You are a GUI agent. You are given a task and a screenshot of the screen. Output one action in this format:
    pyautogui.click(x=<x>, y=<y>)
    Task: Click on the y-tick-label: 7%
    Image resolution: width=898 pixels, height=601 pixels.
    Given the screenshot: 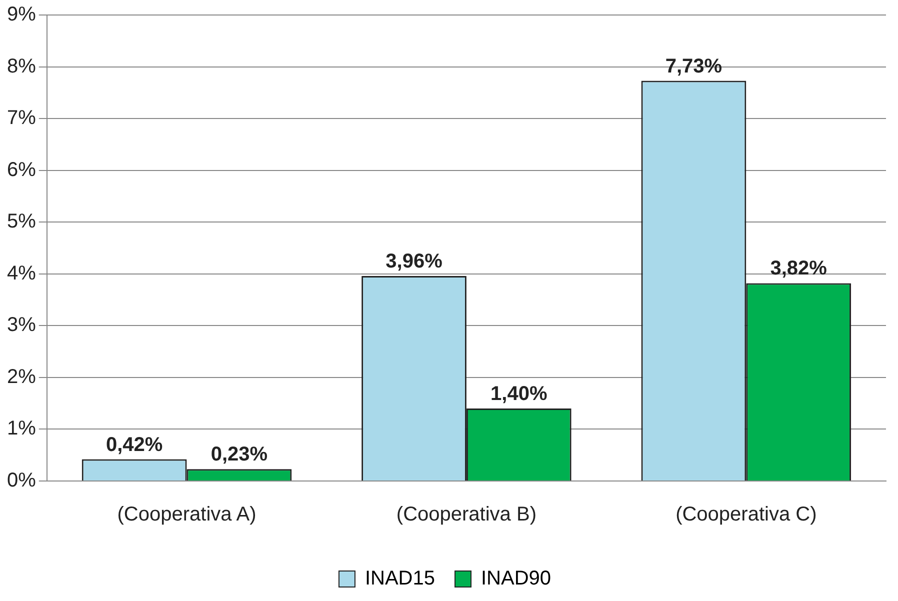 What is the action you would take?
    pyautogui.click(x=21, y=118)
    